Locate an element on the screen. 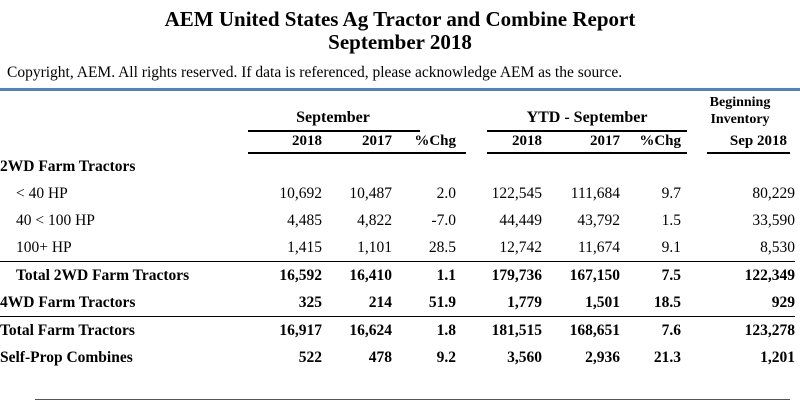  cell-value: 43,792 is located at coordinates (598, 220).